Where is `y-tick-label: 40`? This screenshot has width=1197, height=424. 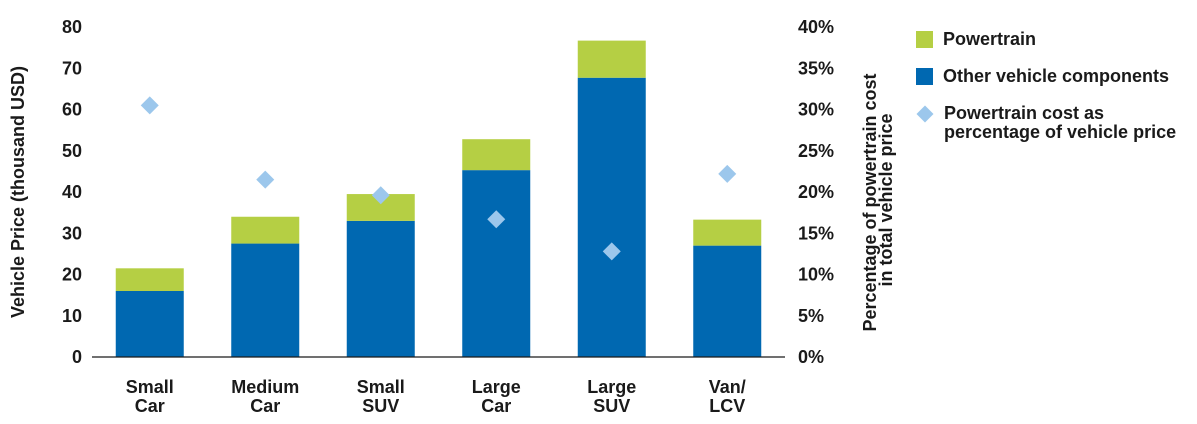 y-tick-label: 40 is located at coordinates (72, 192).